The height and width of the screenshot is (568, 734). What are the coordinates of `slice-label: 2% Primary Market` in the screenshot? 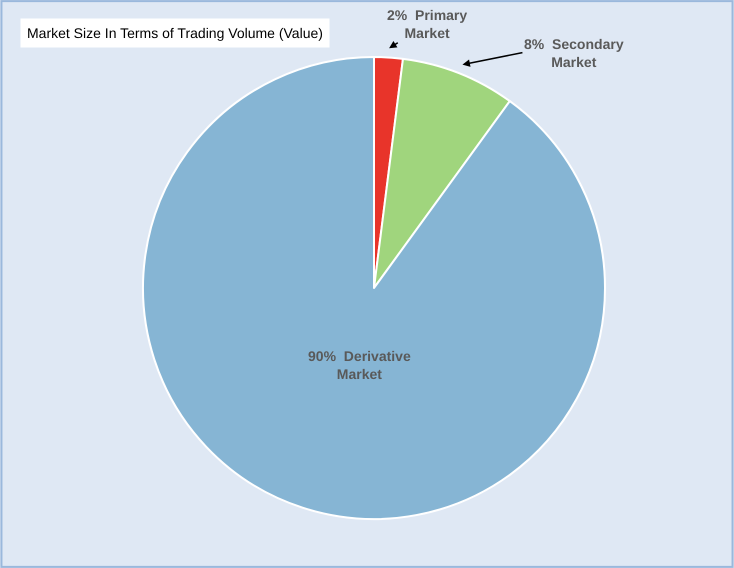 It's located at (427, 24).